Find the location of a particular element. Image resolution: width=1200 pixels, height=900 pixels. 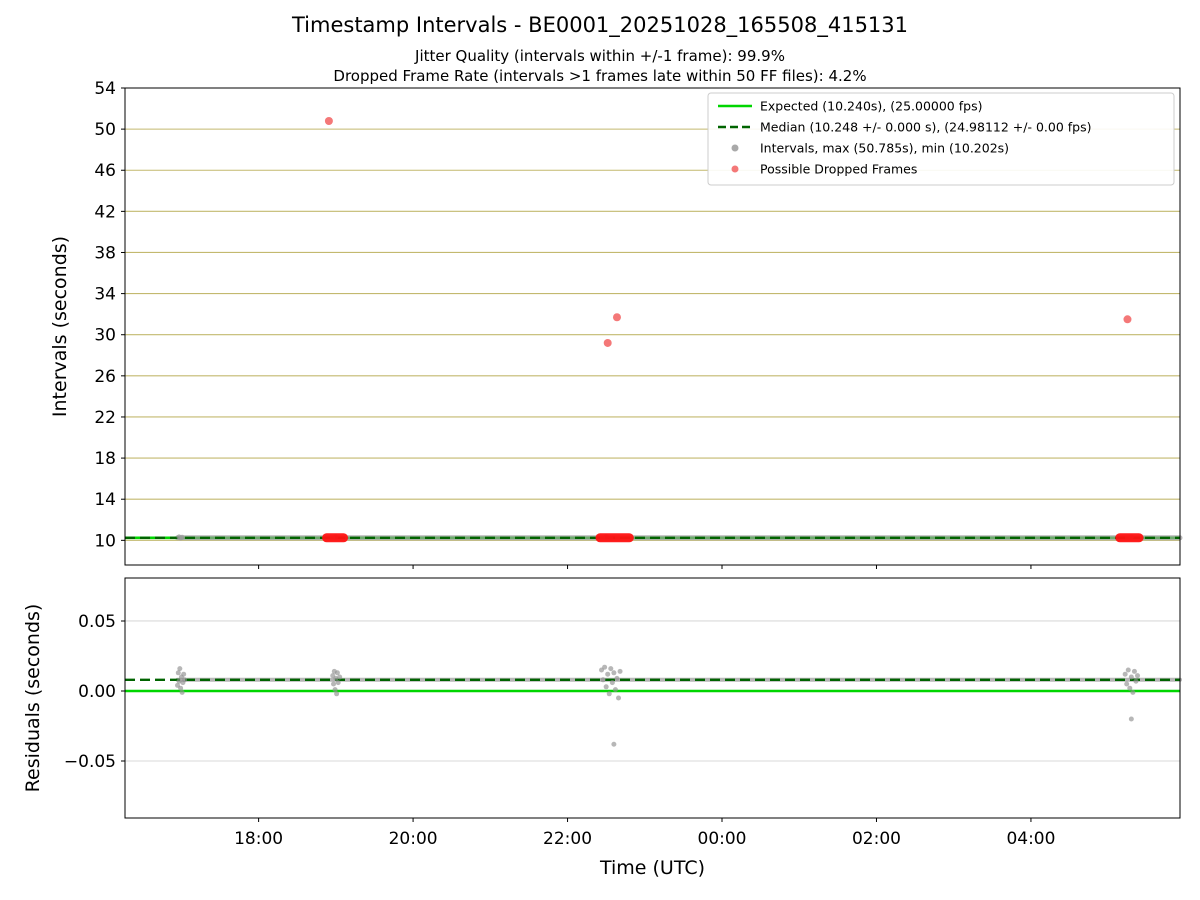

y-tick-label: 22 is located at coordinates (105, 418).